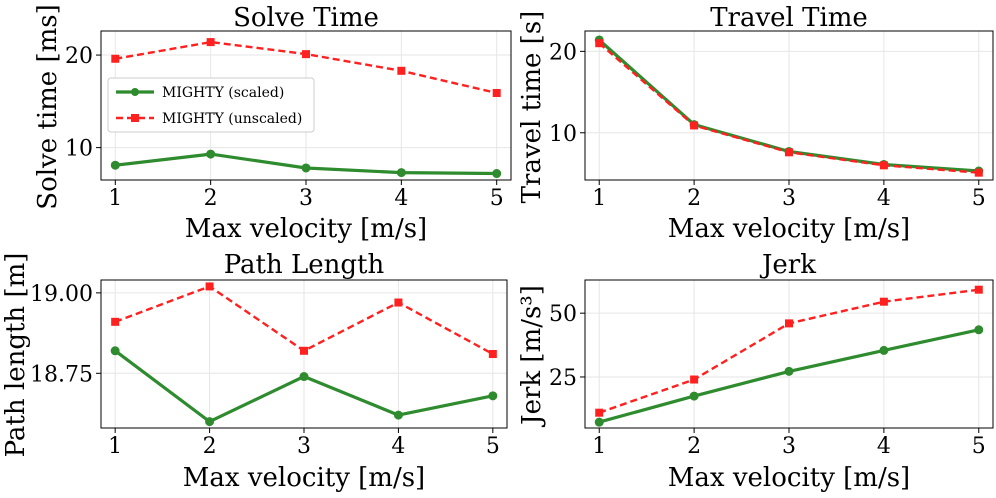  Describe the element at coordinates (532, 107) in the screenshot. I see `y-axis-label: Travel time [s]` at that location.